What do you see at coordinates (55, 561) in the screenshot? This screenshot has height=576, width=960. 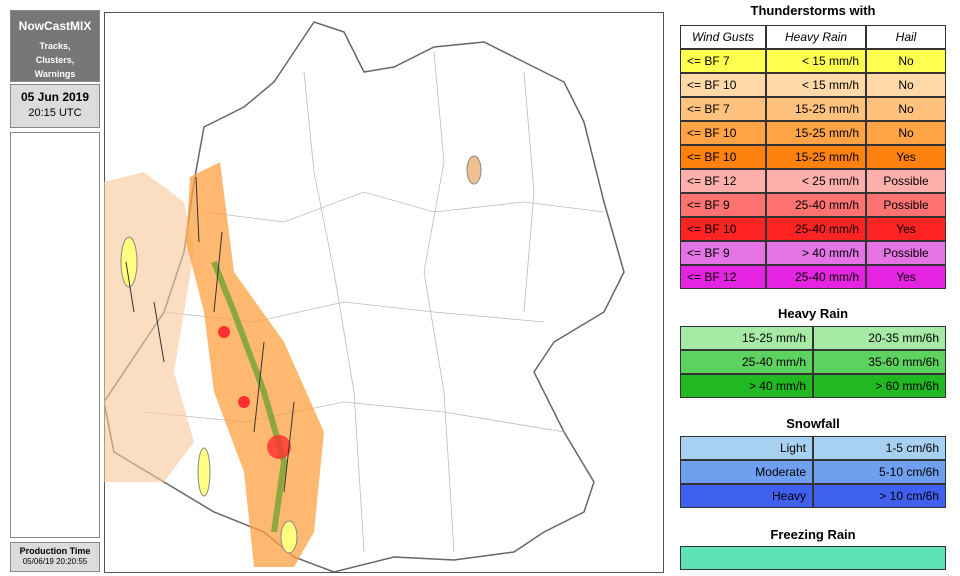 I see `production-time: 05/06/19 20:20:55` at bounding box center [55, 561].